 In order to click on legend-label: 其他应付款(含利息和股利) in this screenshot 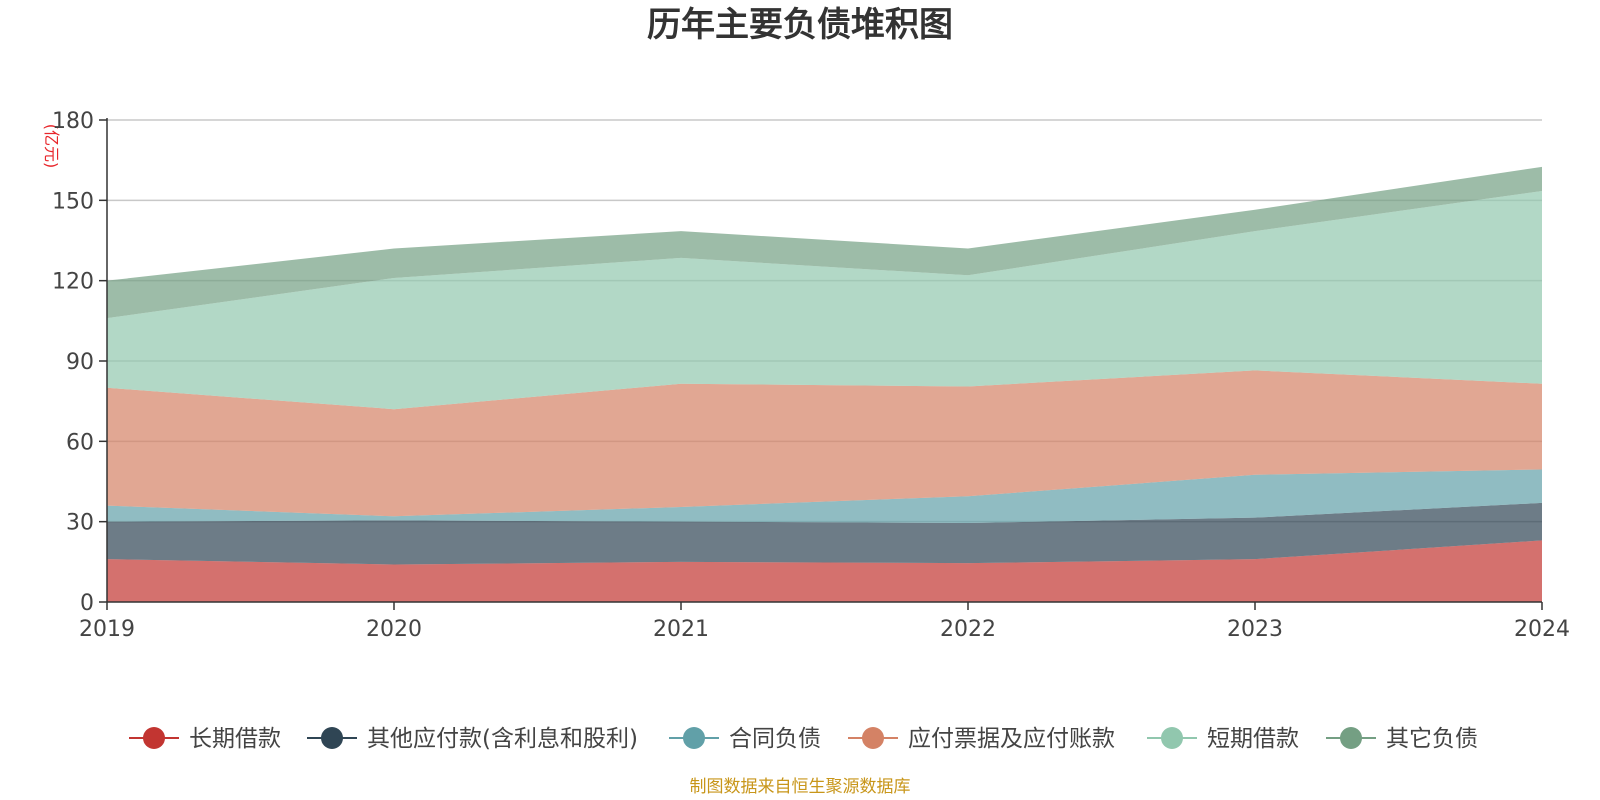, I will do `click(502, 739)`.